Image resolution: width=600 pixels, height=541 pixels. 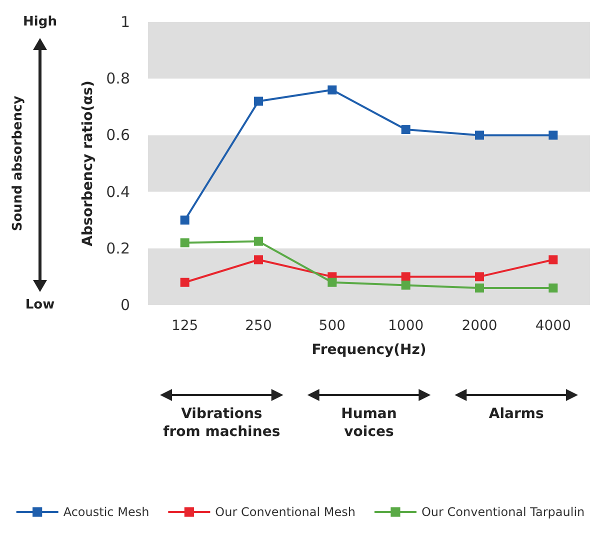 I want to click on y-tick-label: 0.2, so click(x=118, y=248).